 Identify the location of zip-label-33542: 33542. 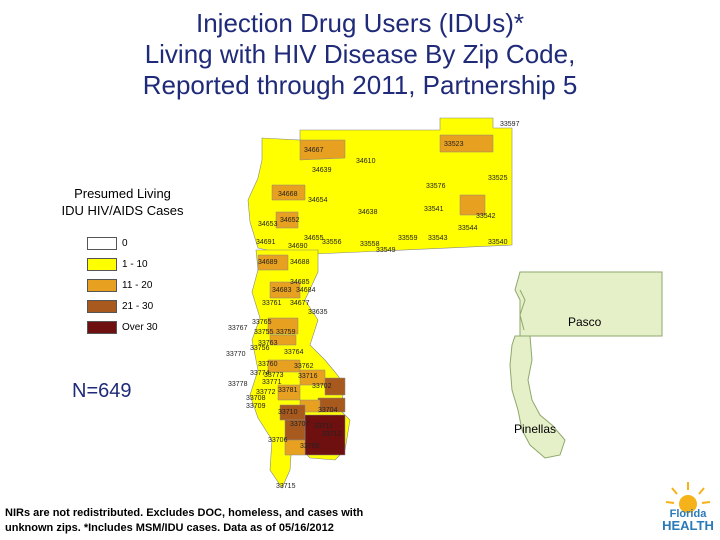
(486, 216).